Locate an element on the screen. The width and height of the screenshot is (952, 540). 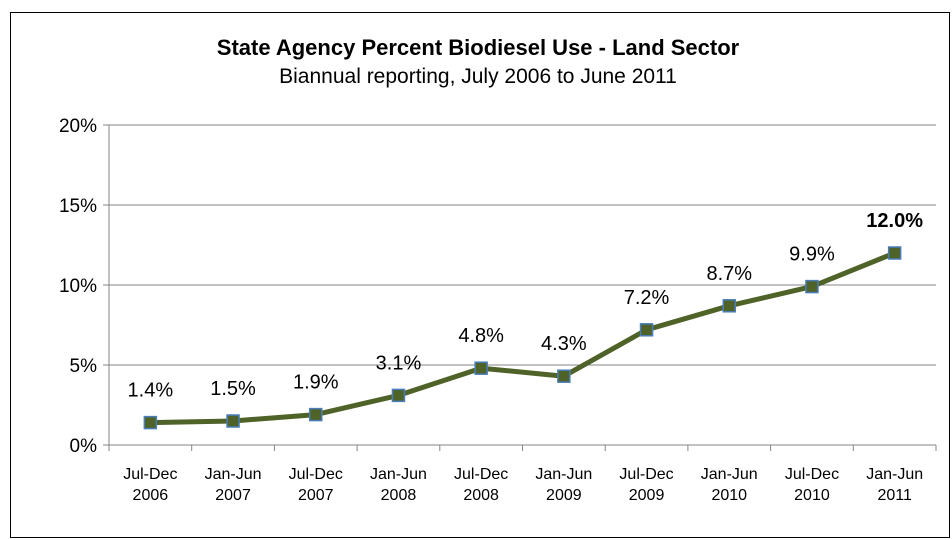
x-tick-label-1: Jan-Jun 2007 is located at coordinates (233, 485).